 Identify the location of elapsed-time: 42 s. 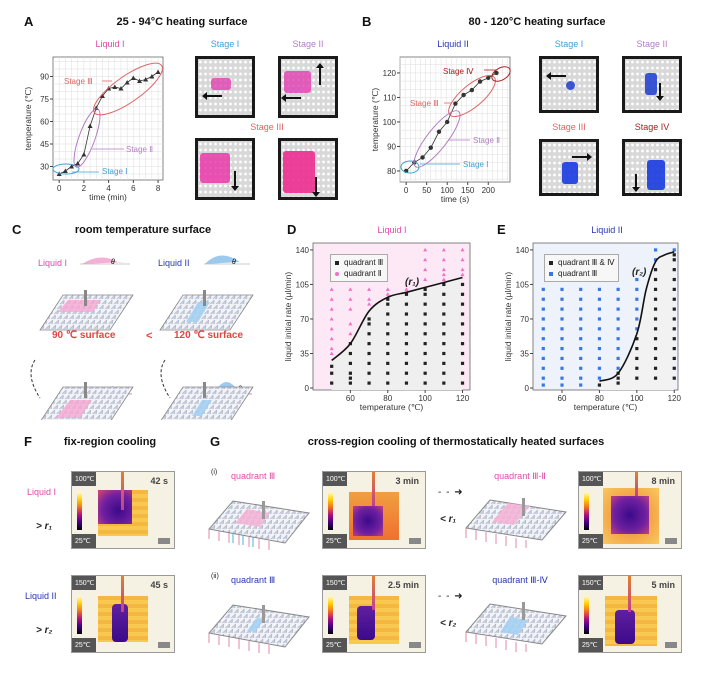
(159, 481).